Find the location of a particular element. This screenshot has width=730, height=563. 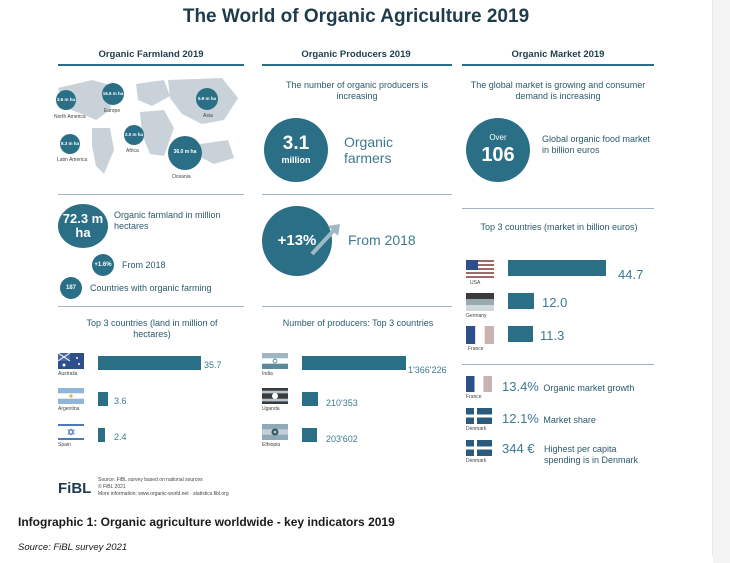

chart3-value-label: 44.7 is located at coordinates (631, 274).